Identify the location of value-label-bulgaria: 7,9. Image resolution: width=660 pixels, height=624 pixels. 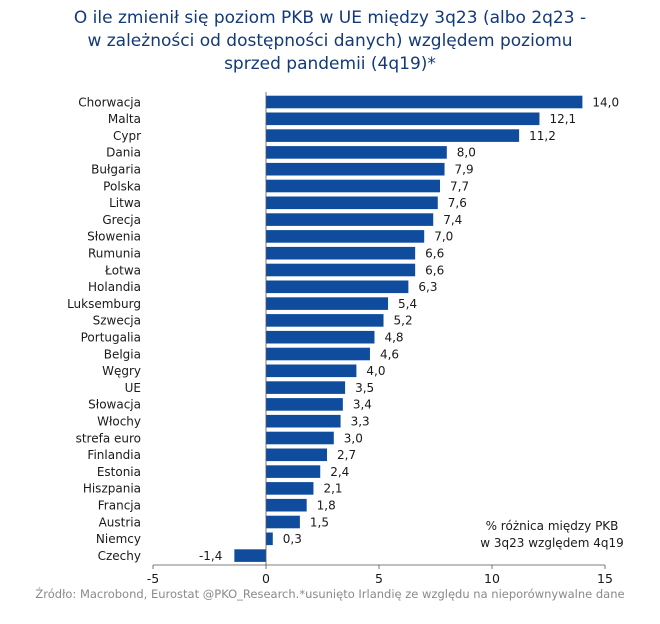
(464, 170).